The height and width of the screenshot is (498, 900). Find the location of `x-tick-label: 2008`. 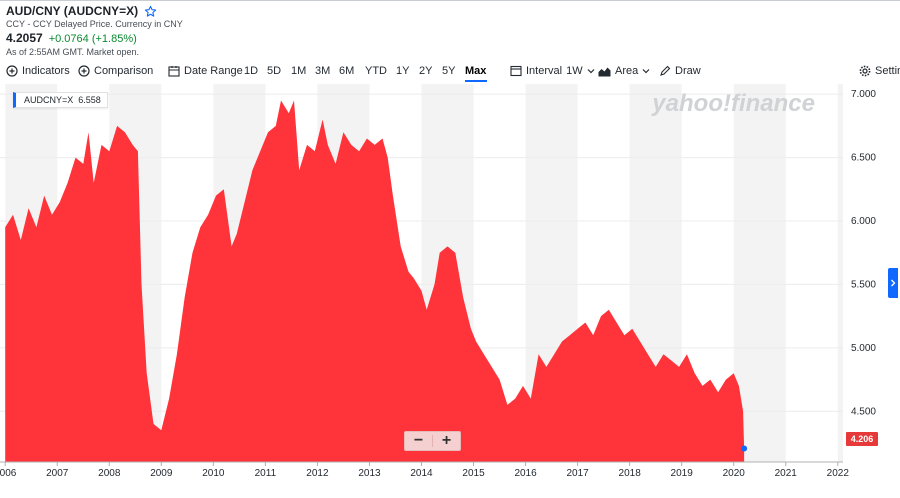

x-tick-label: 2008 is located at coordinates (109, 473).